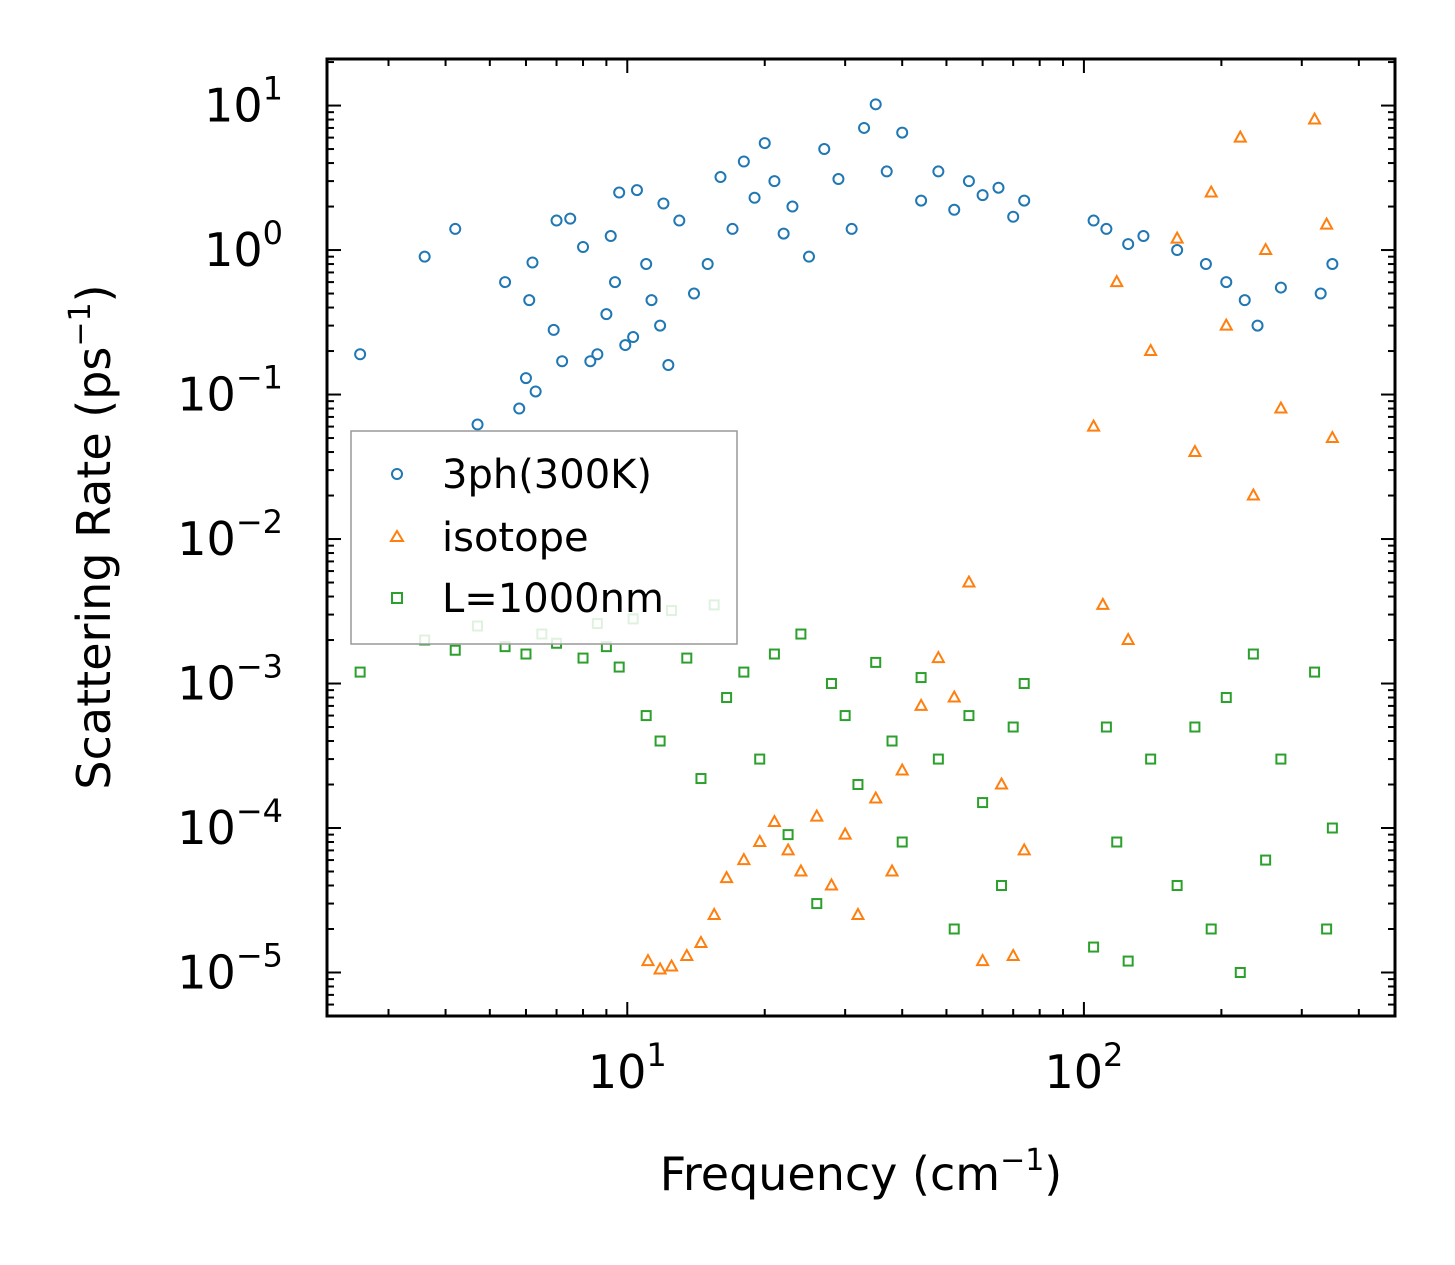 This screenshot has height=1265, width=1455. What do you see at coordinates (230, 679) in the screenshot?
I see `y-tick-label: 10⁻³` at bounding box center [230, 679].